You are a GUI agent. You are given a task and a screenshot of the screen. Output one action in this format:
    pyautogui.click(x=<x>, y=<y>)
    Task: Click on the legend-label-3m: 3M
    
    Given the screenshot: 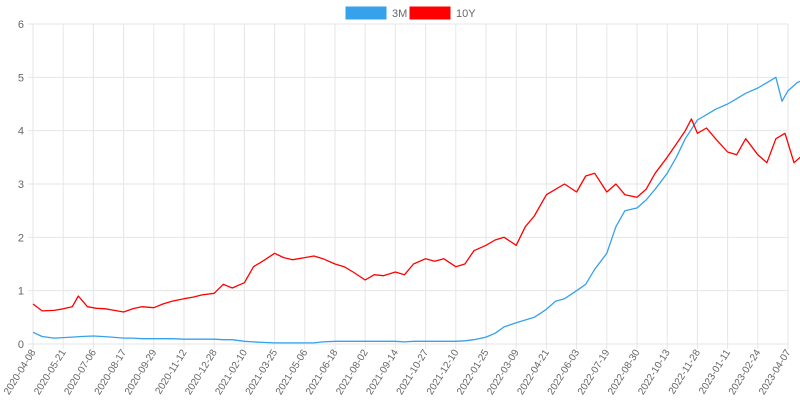 What is the action you would take?
    pyautogui.click(x=399, y=14)
    